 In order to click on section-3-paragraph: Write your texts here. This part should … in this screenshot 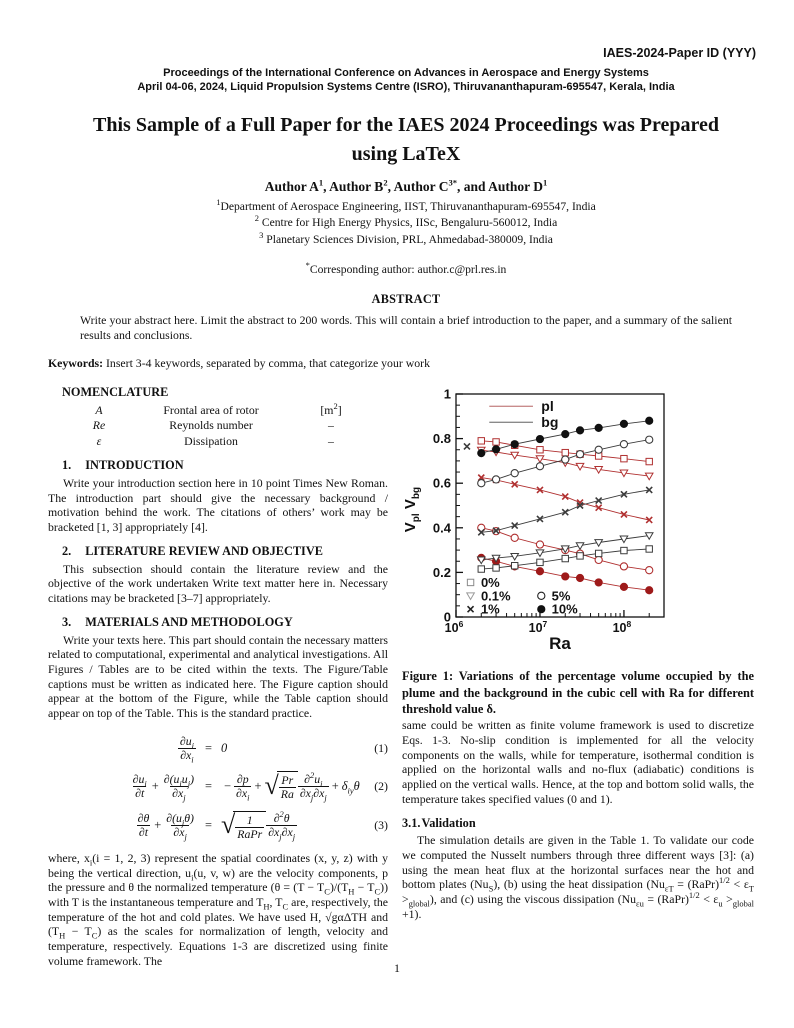, I will do `click(218, 676)`.